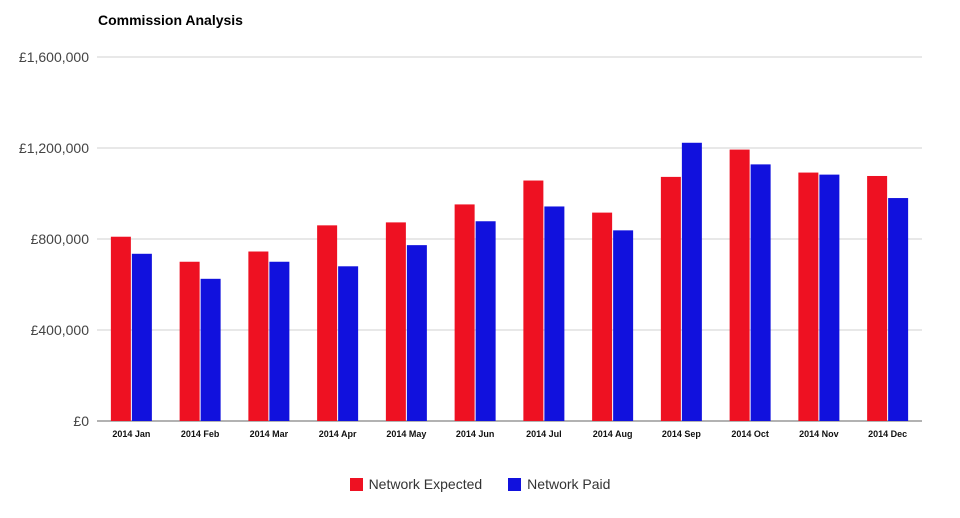 Image resolution: width=960 pixels, height=518 pixels. What do you see at coordinates (54, 148) in the screenshot?
I see `y-tick-label: £1,200,000` at bounding box center [54, 148].